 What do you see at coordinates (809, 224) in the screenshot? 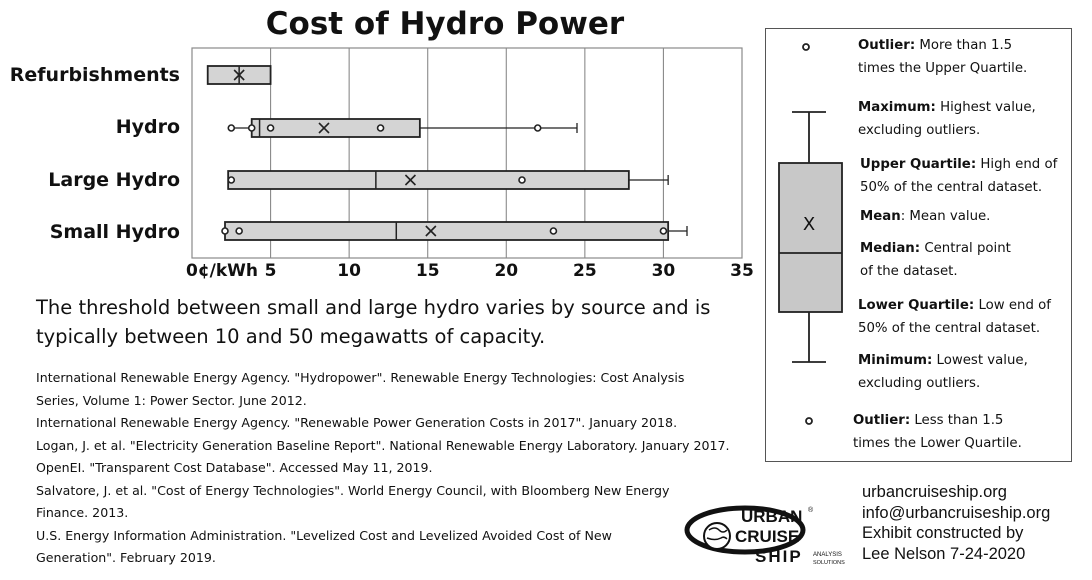
I see `legend-mean-marker: X` at bounding box center [809, 224].